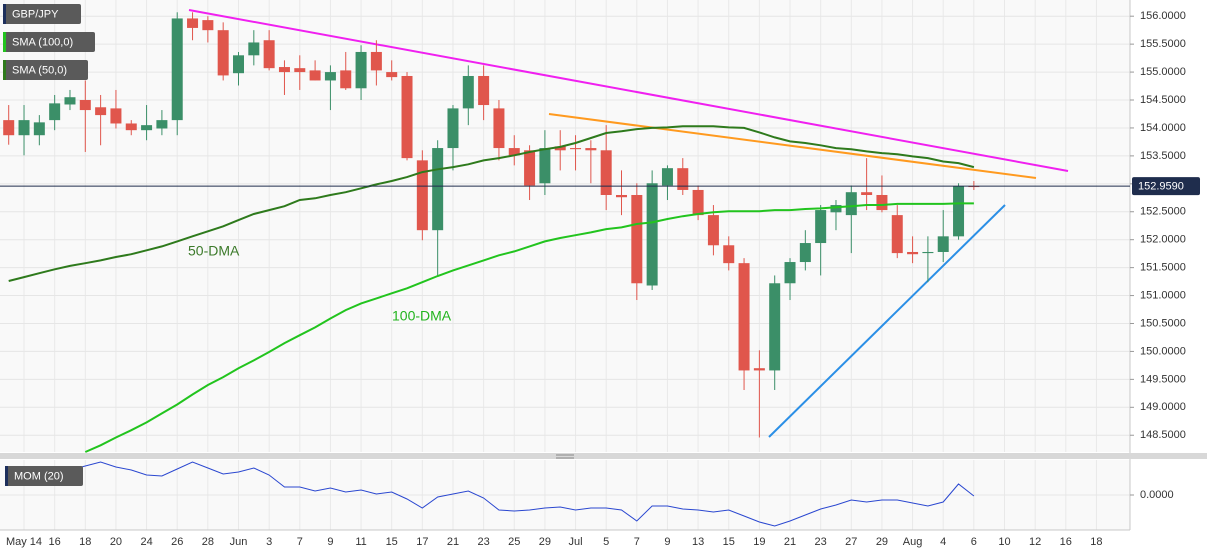 Image resolution: width=1207 pixels, height=555 pixels. What do you see at coordinates (545, 542) in the screenshot?
I see `x-tick-label: 29` at bounding box center [545, 542].